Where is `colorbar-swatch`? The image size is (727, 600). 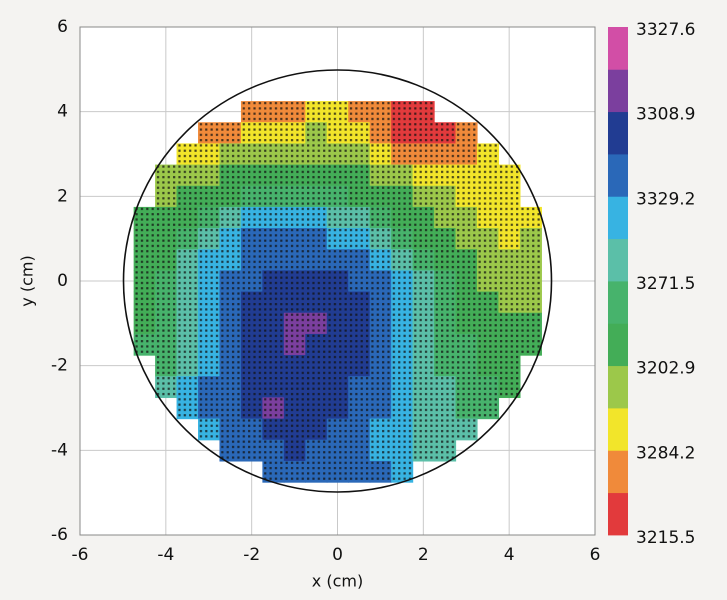
colorbar-swatch is located at coordinates (618, 514).